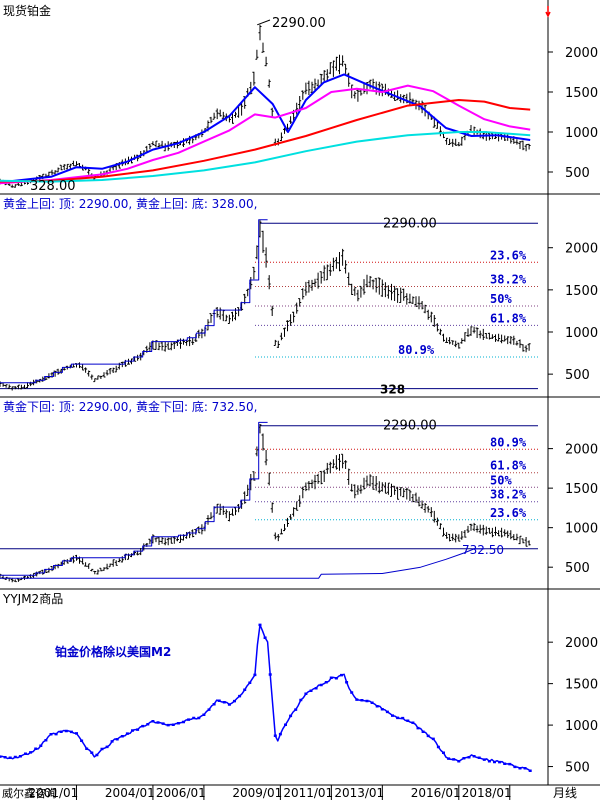 The height and width of the screenshot is (800, 600). What do you see at coordinates (130, 203) in the screenshot?
I see `panel-title: 黄金上回: 顶: 2290.00, 黄金上回: 底: 328.00,` at bounding box center [130, 203].